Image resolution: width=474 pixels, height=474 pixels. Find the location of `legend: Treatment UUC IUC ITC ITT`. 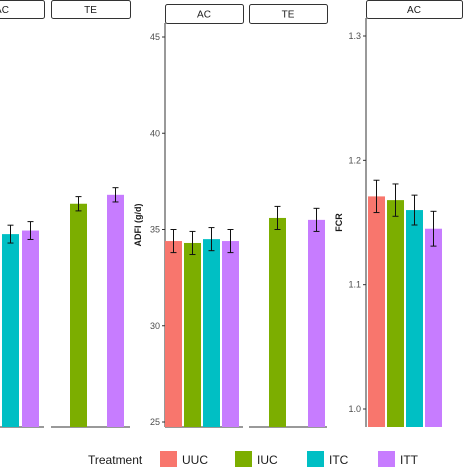

legend: Treatment UUC IUC ITC ITT is located at coordinates (253, 459).